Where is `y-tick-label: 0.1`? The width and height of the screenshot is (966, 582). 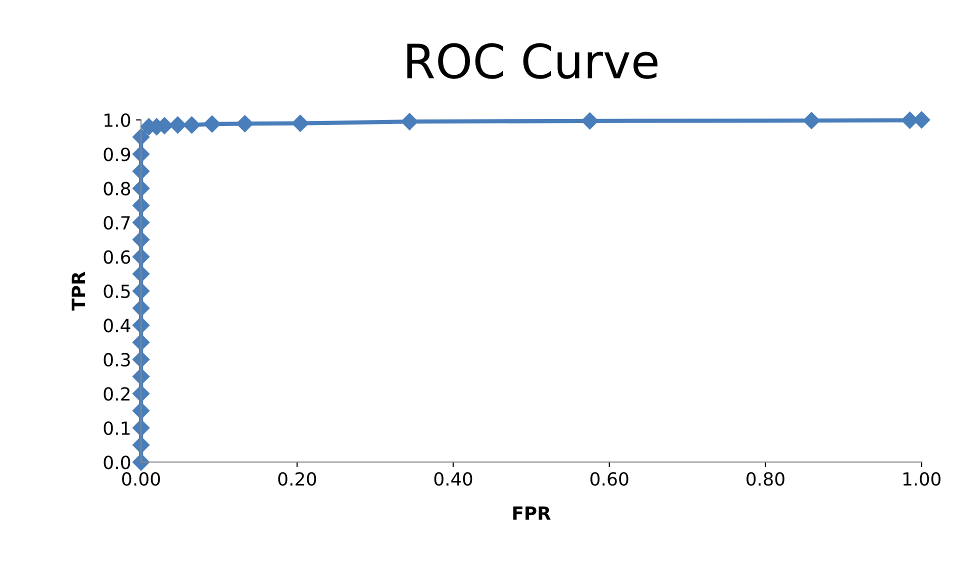 y-tick-label: 0.1 is located at coordinates (117, 428).